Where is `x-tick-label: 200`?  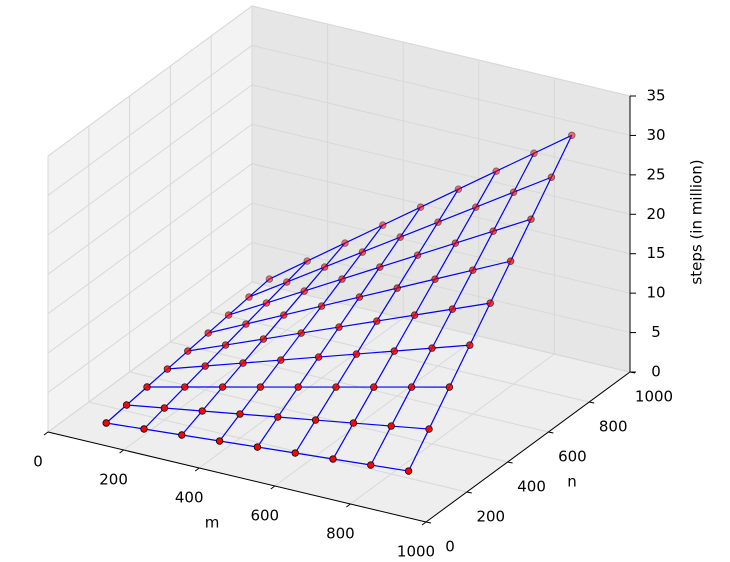
x-tick-label: 200 is located at coordinates (113, 480).